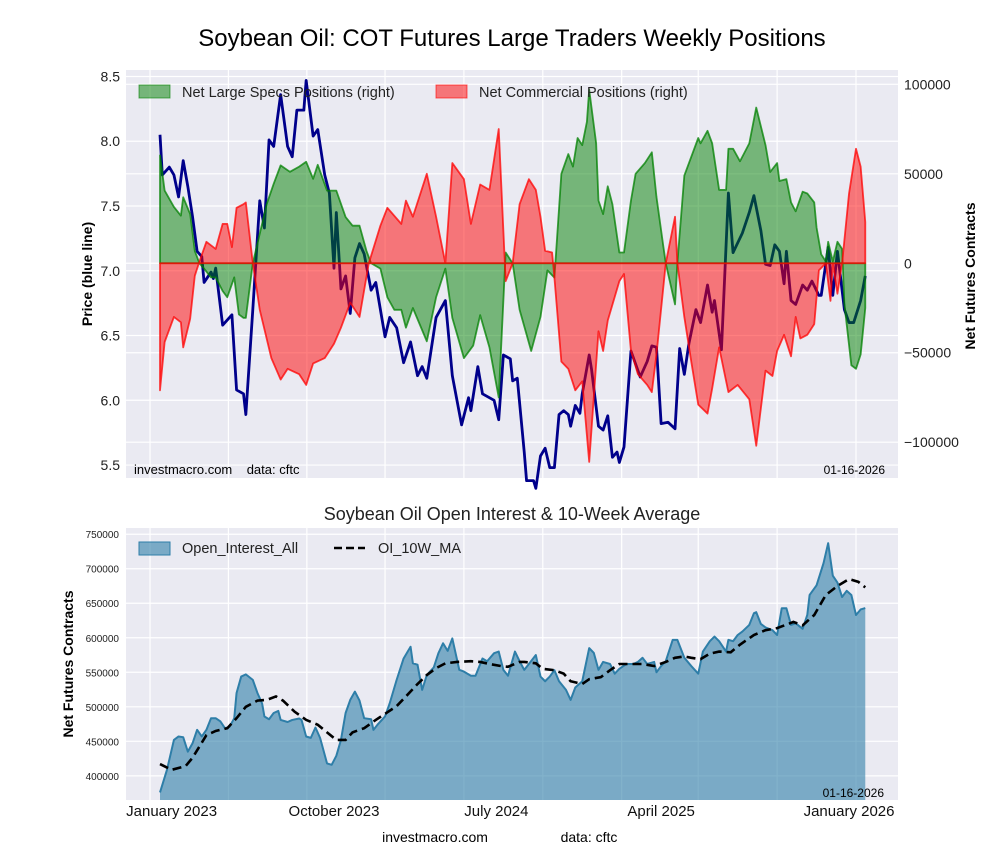  What do you see at coordinates (288, 93) in the screenshot?
I see `legend-label-specs: Net Large Specs Positions (right)` at bounding box center [288, 93].